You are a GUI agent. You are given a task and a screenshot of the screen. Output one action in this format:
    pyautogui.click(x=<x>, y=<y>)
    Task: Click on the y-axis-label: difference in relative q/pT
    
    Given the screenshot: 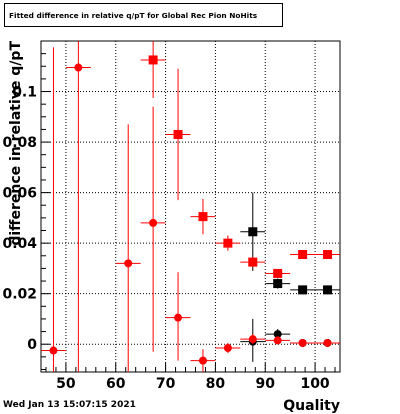 What is the action you would take?
    pyautogui.click(x=16, y=143)
    